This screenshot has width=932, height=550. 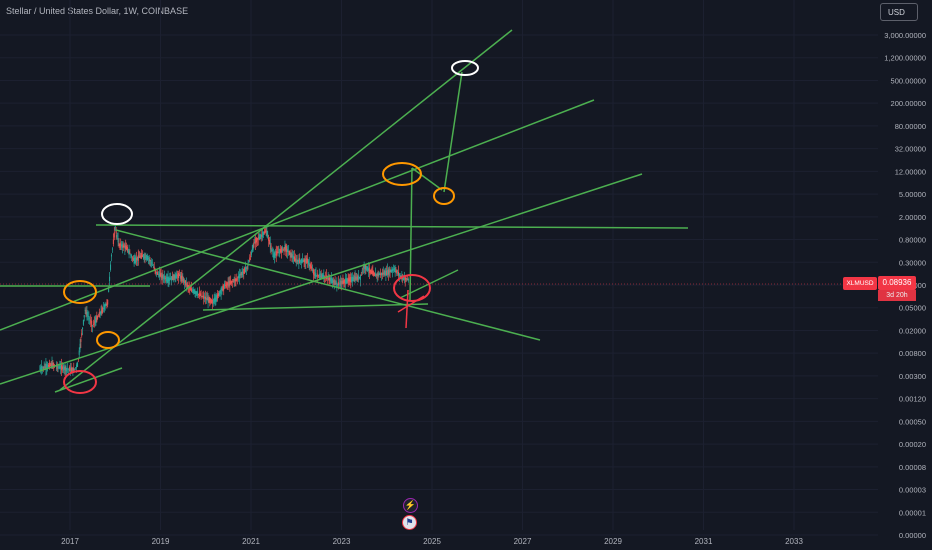 I want to click on orange-circle, so click(x=108, y=340).